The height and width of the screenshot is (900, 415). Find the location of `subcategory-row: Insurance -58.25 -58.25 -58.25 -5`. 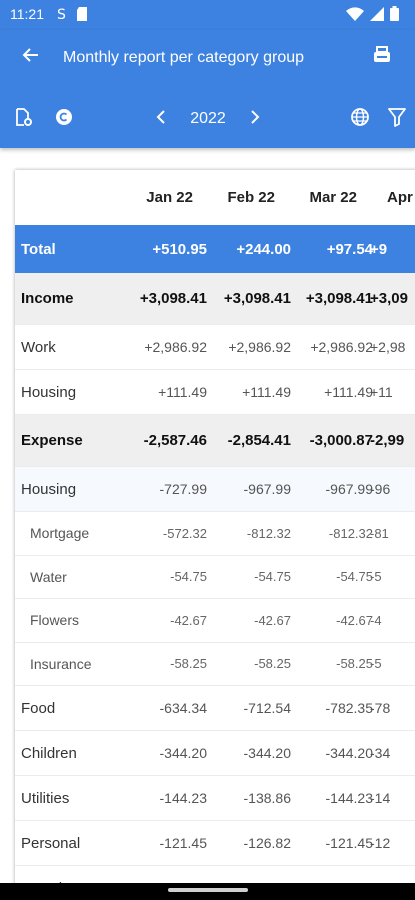

subcategory-row: Insurance -58.25 -58.25 -58.25 -5 is located at coordinates (215, 664).